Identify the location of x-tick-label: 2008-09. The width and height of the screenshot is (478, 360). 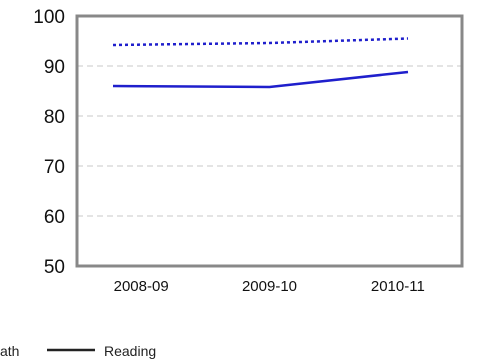
(141, 286).